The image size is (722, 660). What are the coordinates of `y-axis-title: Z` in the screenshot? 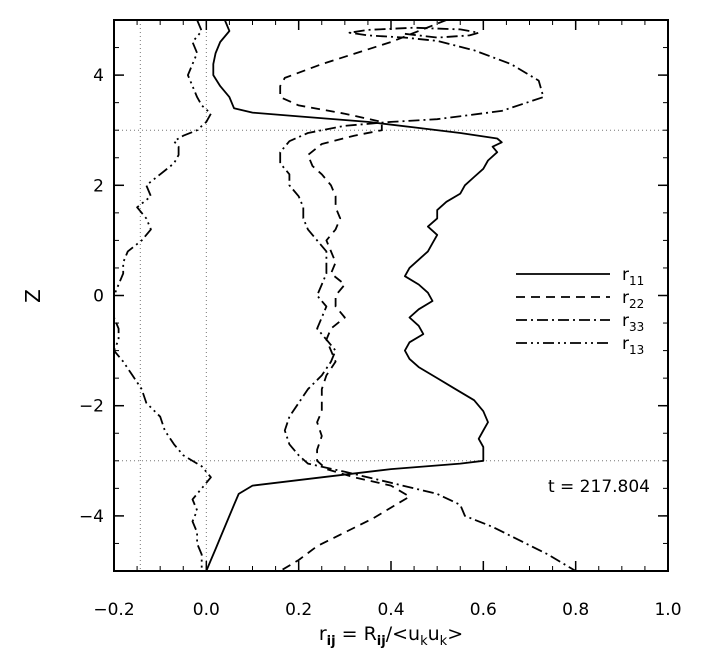 It's located at (33, 296).